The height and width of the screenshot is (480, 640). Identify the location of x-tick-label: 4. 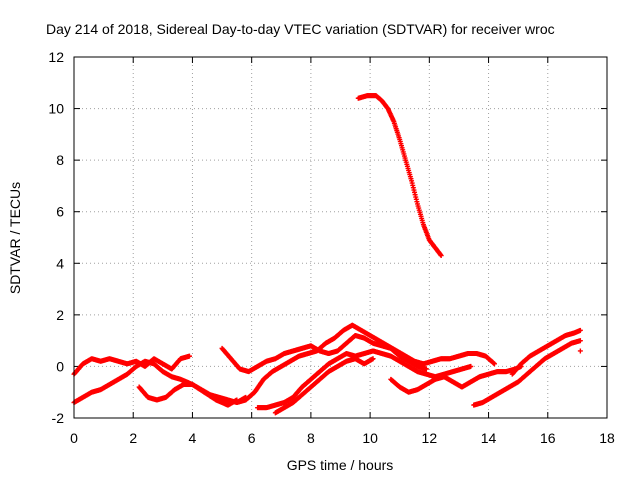
(193, 438).